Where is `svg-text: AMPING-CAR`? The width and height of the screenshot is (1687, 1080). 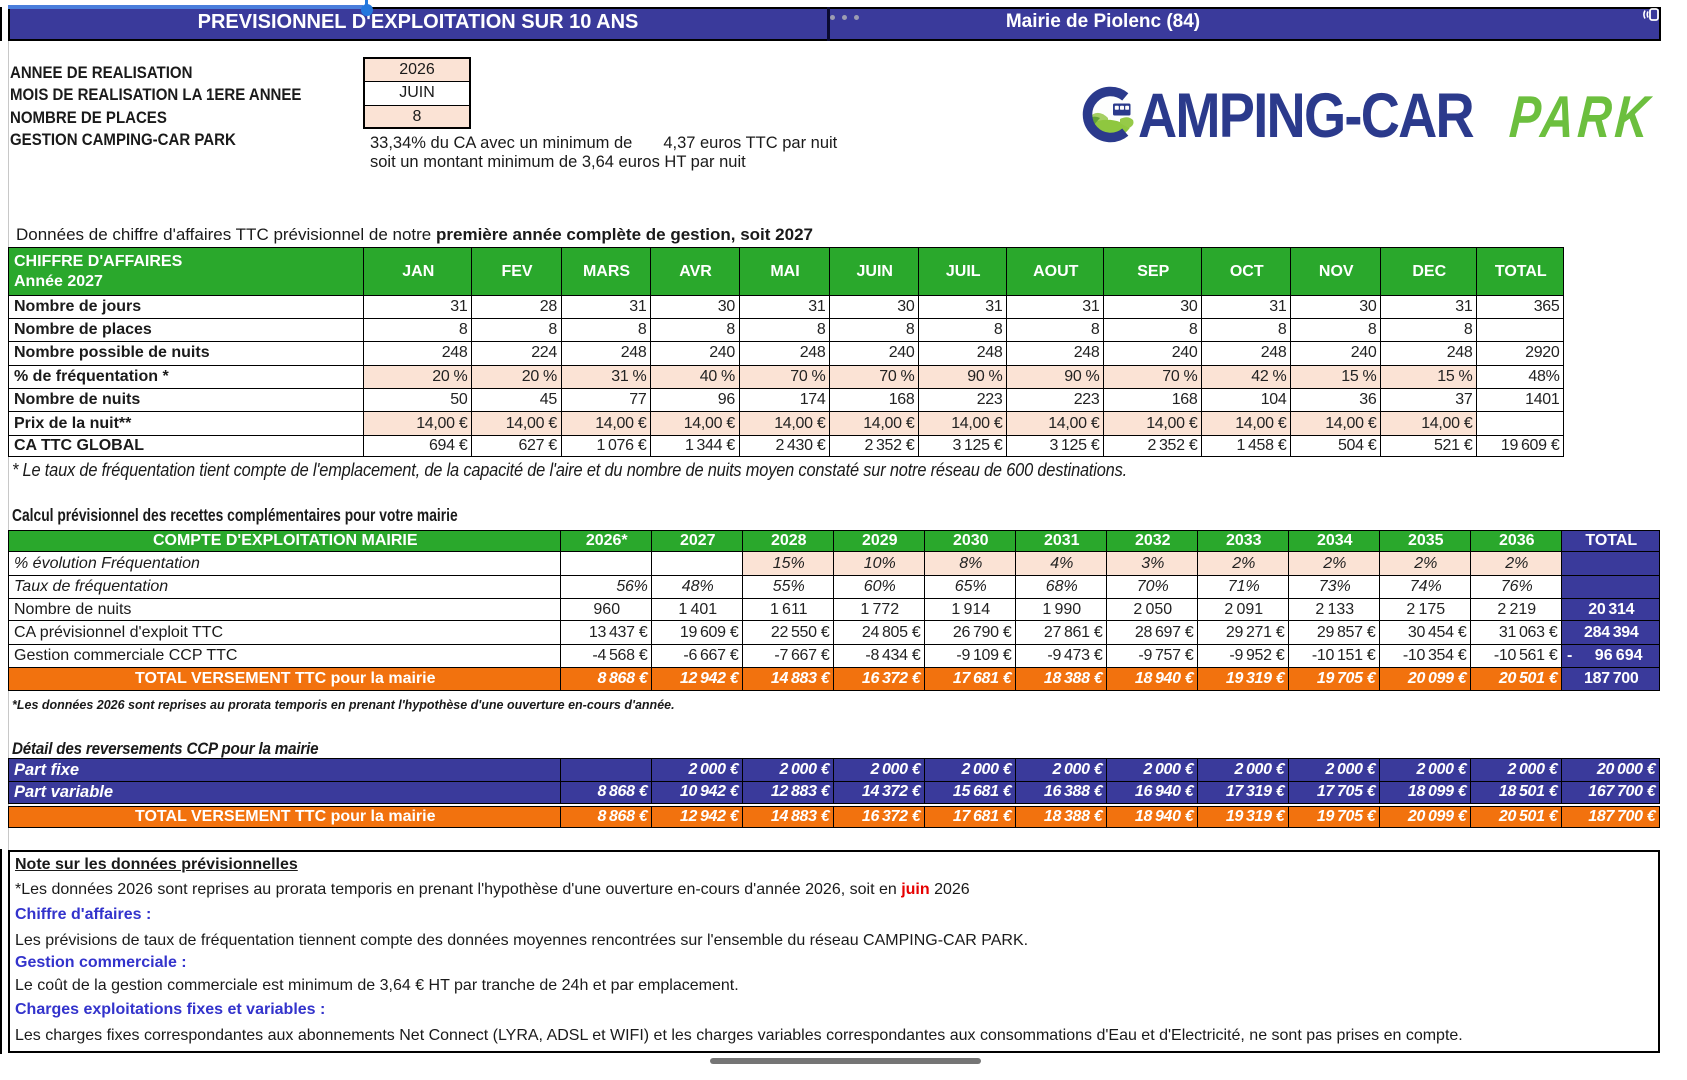
svg-text: AMPING-CAR is located at coordinates (1306, 115).